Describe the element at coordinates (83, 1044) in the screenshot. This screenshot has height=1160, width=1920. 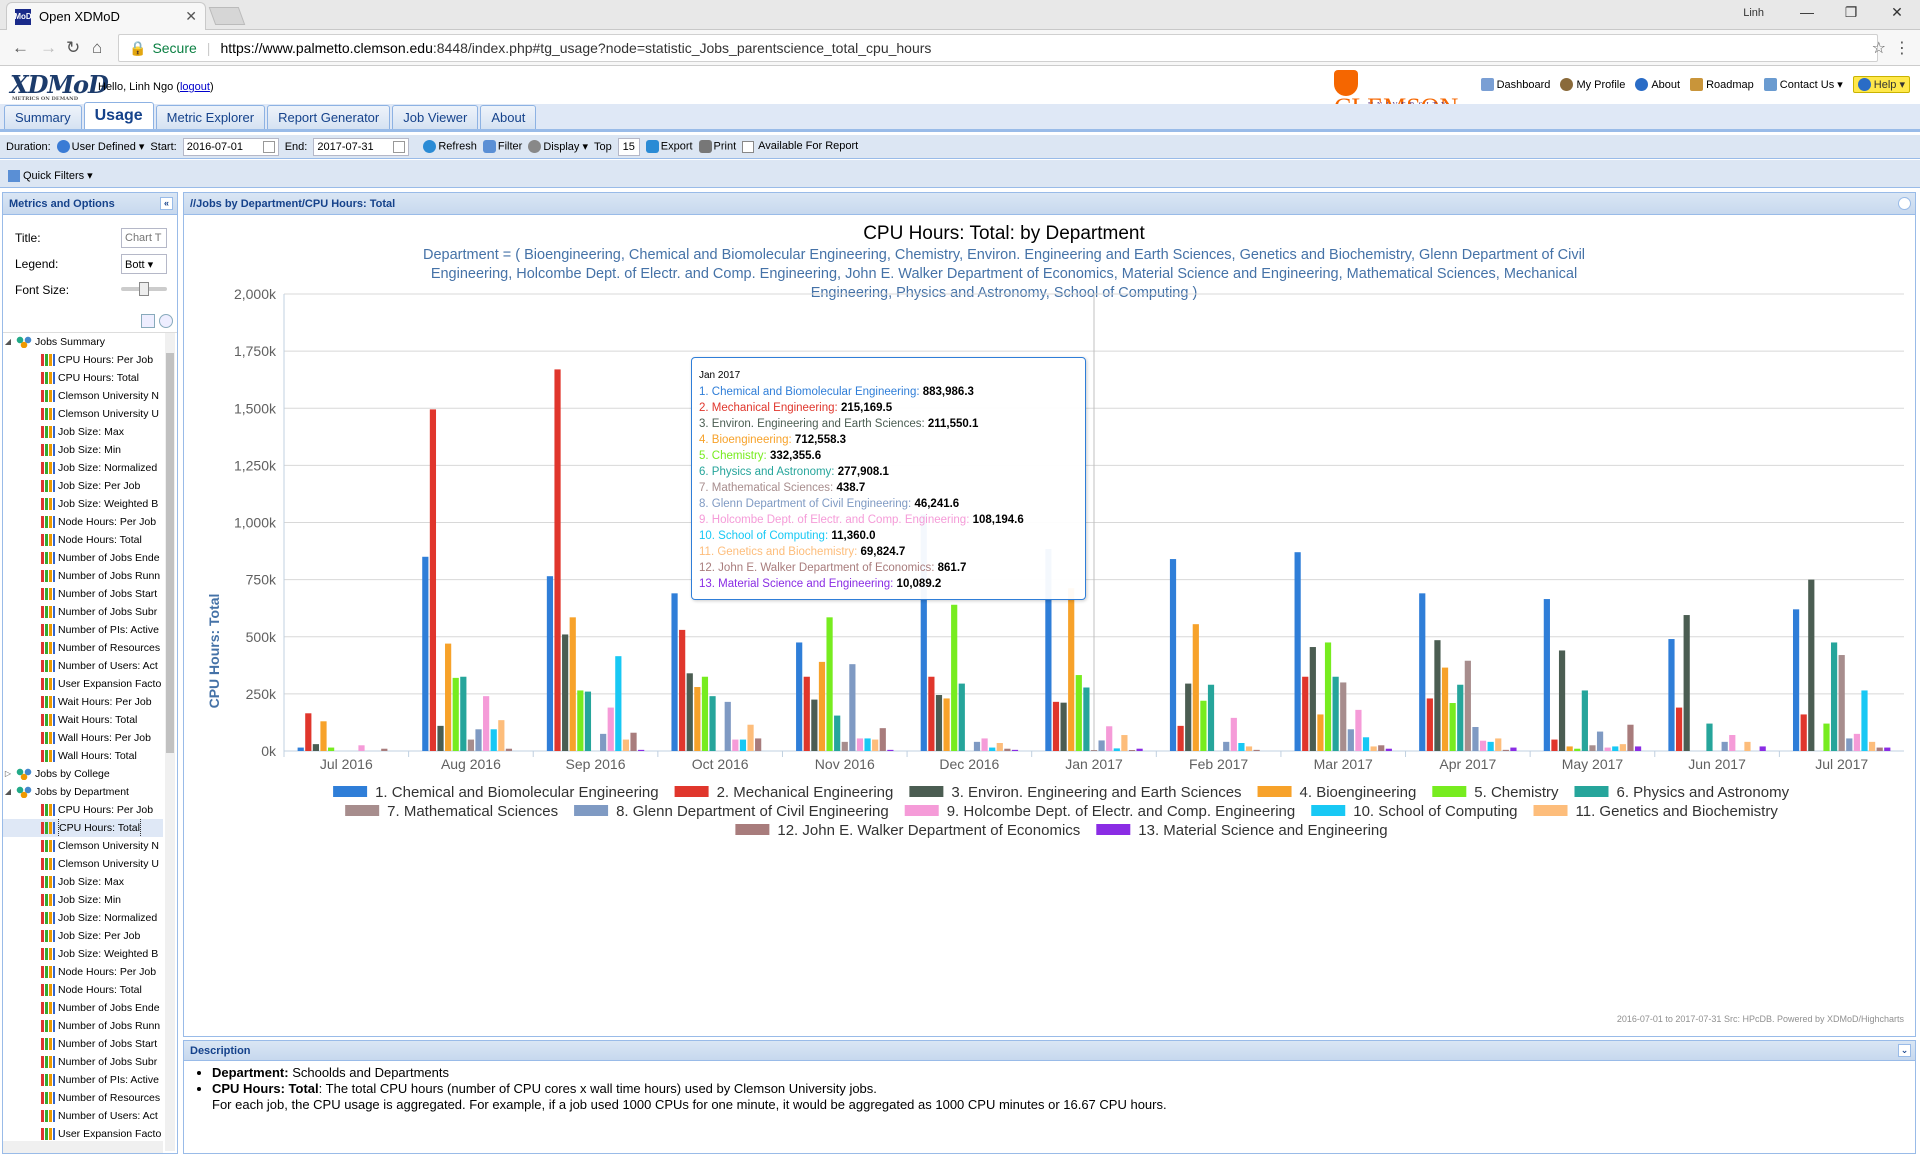
I see `tree-item: Number of Jobs Start` at that location.